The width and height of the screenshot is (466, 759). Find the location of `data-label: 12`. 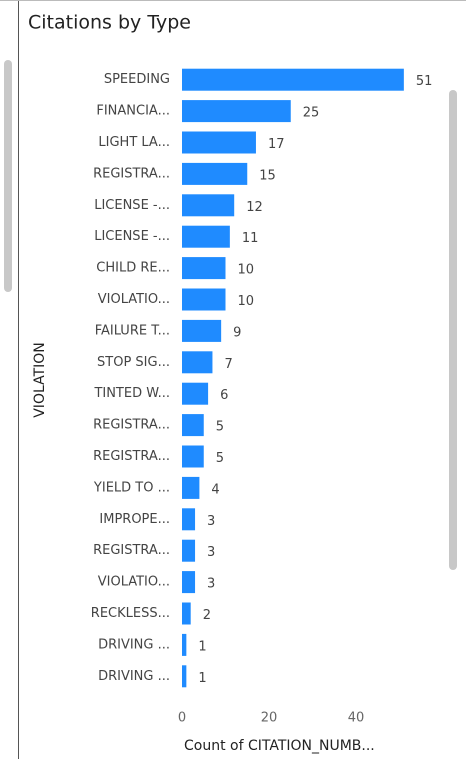

data-label: 12 is located at coordinates (254, 207).